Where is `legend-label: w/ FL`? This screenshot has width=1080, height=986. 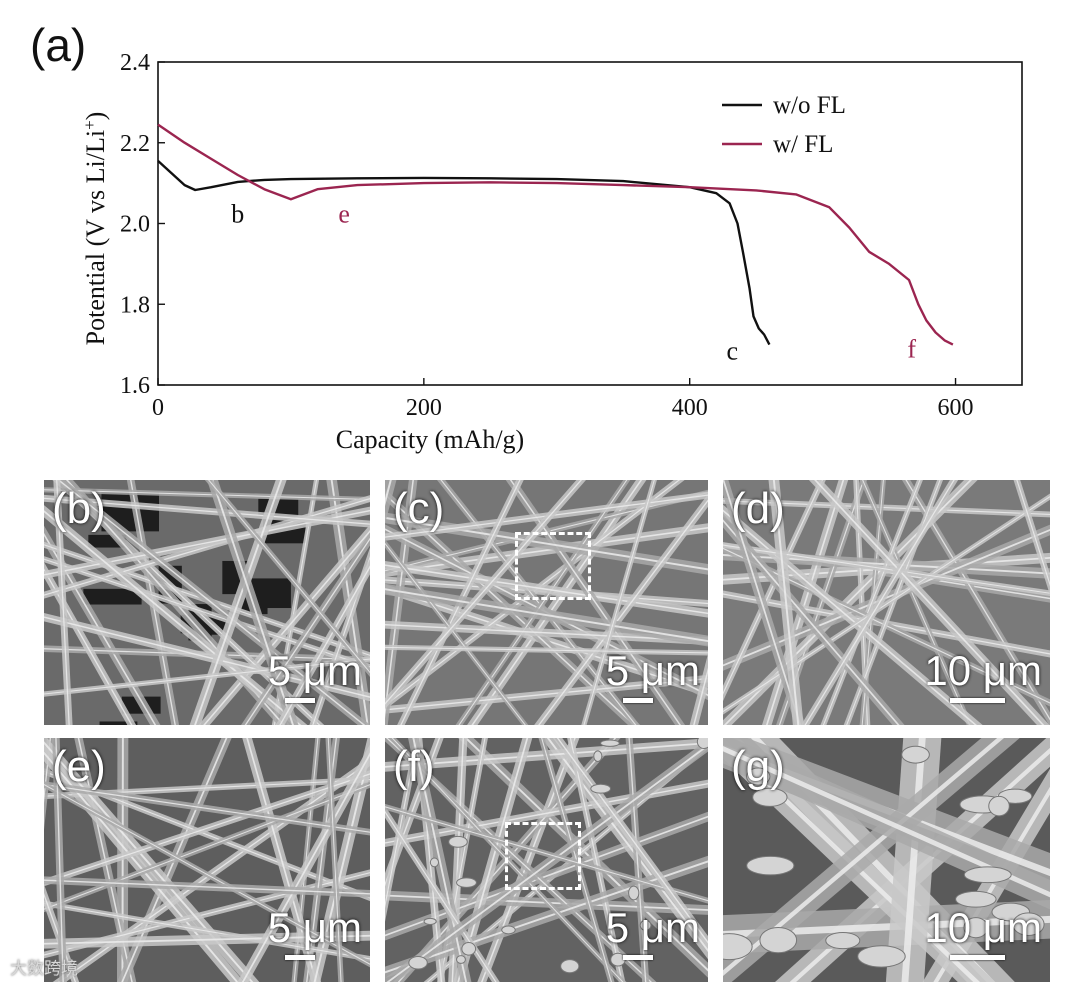 legend-label: w/ FL is located at coordinates (803, 144).